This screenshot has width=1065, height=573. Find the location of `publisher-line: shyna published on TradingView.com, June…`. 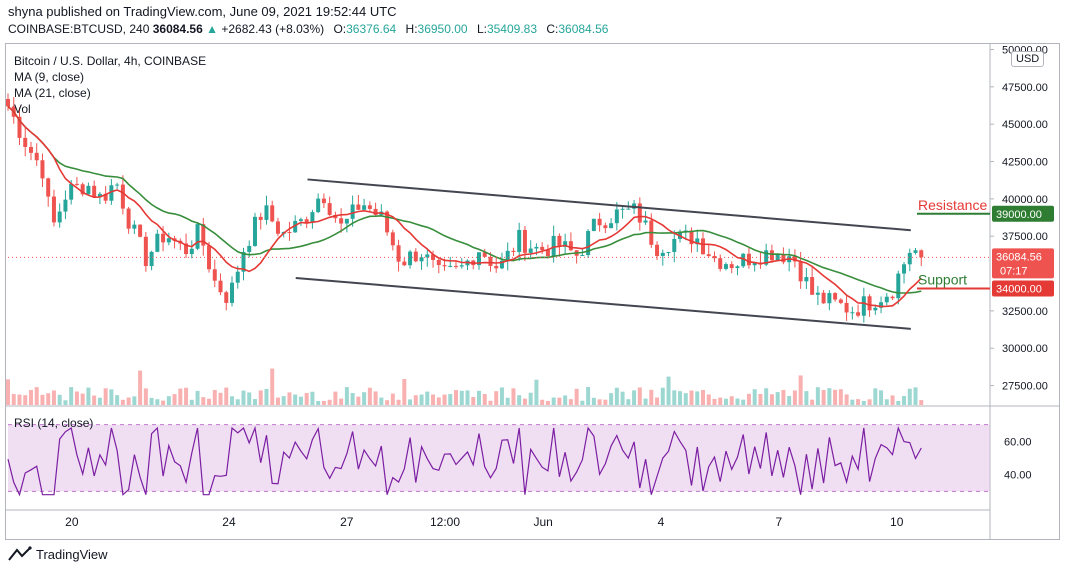

publisher-line: shyna published on TradingView.com, June… is located at coordinates (202, 11).